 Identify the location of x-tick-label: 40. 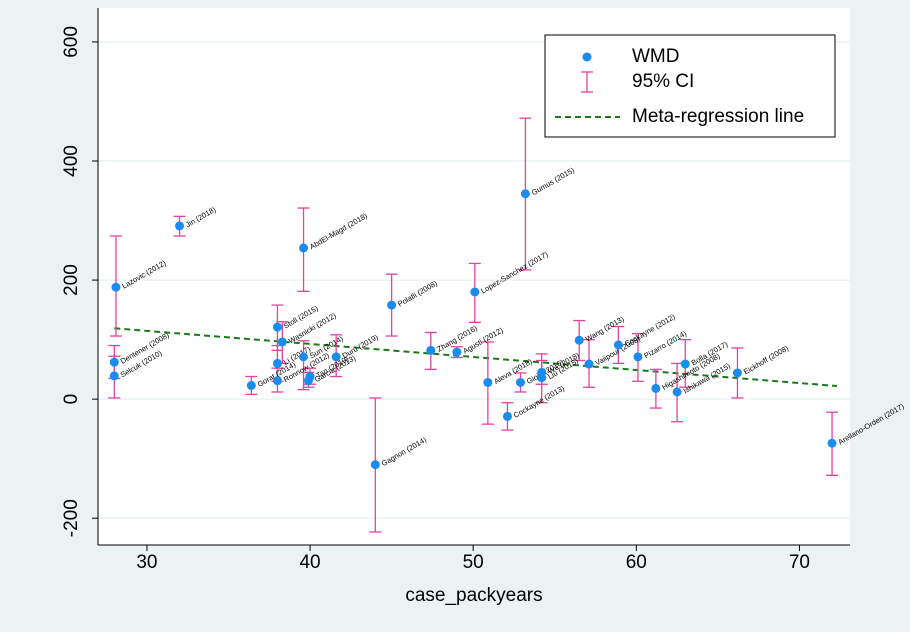
(309, 562).